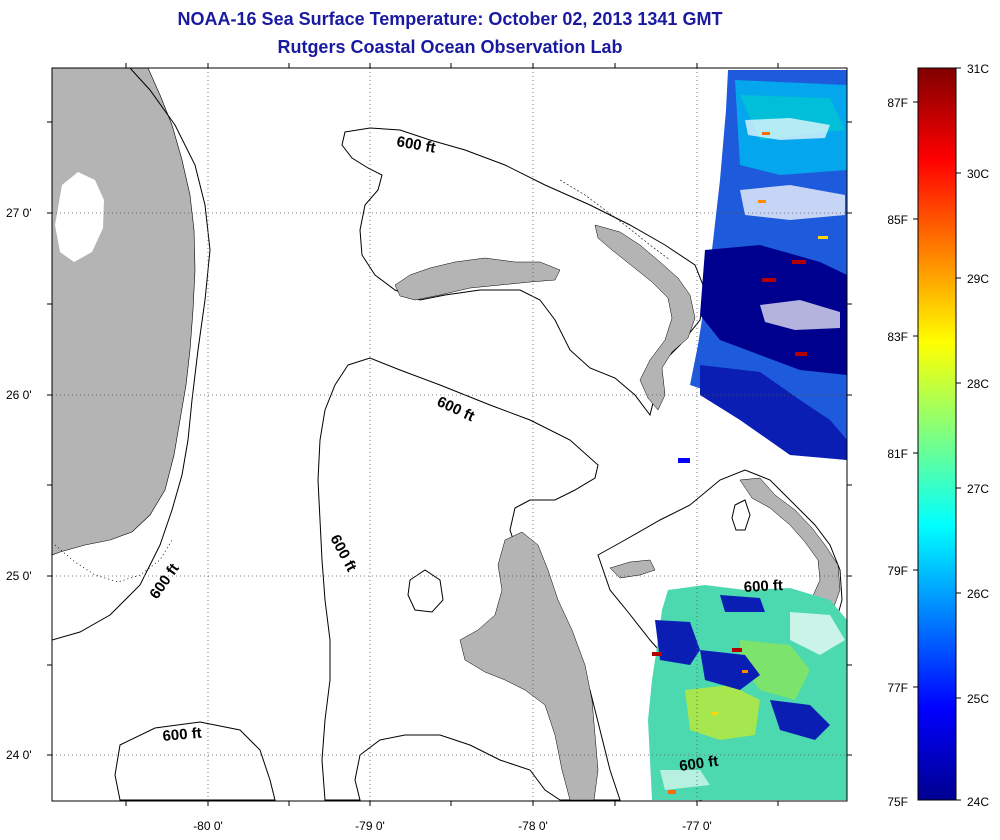 This screenshot has width=1000, height=840. I want to click on florida-shelf-contour, so click(131, 354).